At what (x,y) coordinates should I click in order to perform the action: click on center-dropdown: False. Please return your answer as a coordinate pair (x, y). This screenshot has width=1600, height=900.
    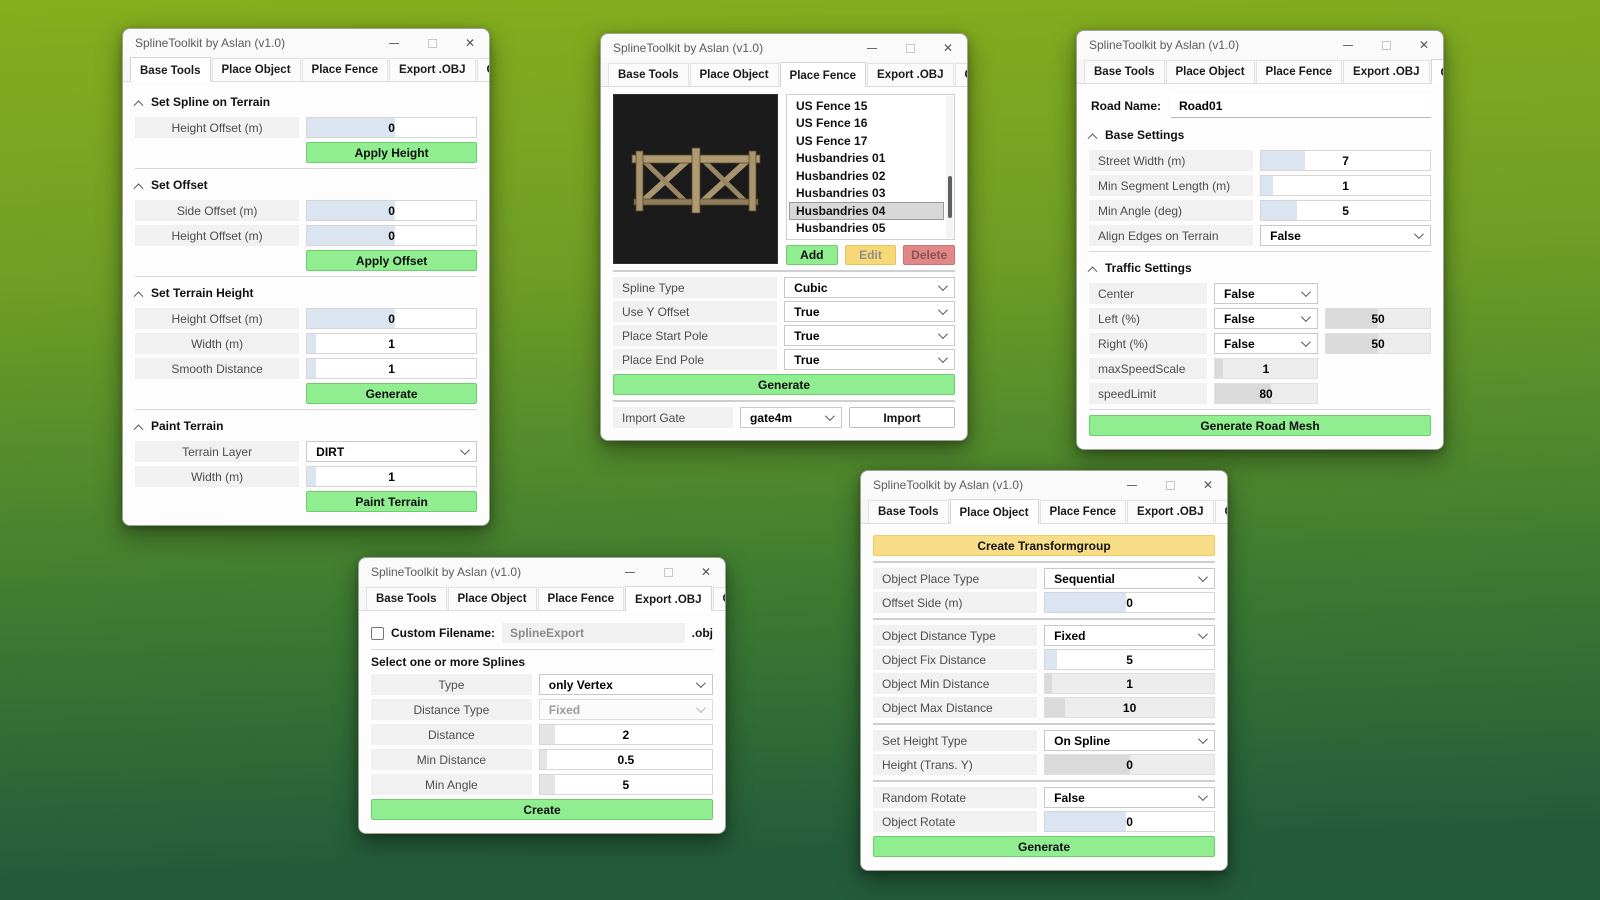
    Looking at the image, I should click on (1266, 293).